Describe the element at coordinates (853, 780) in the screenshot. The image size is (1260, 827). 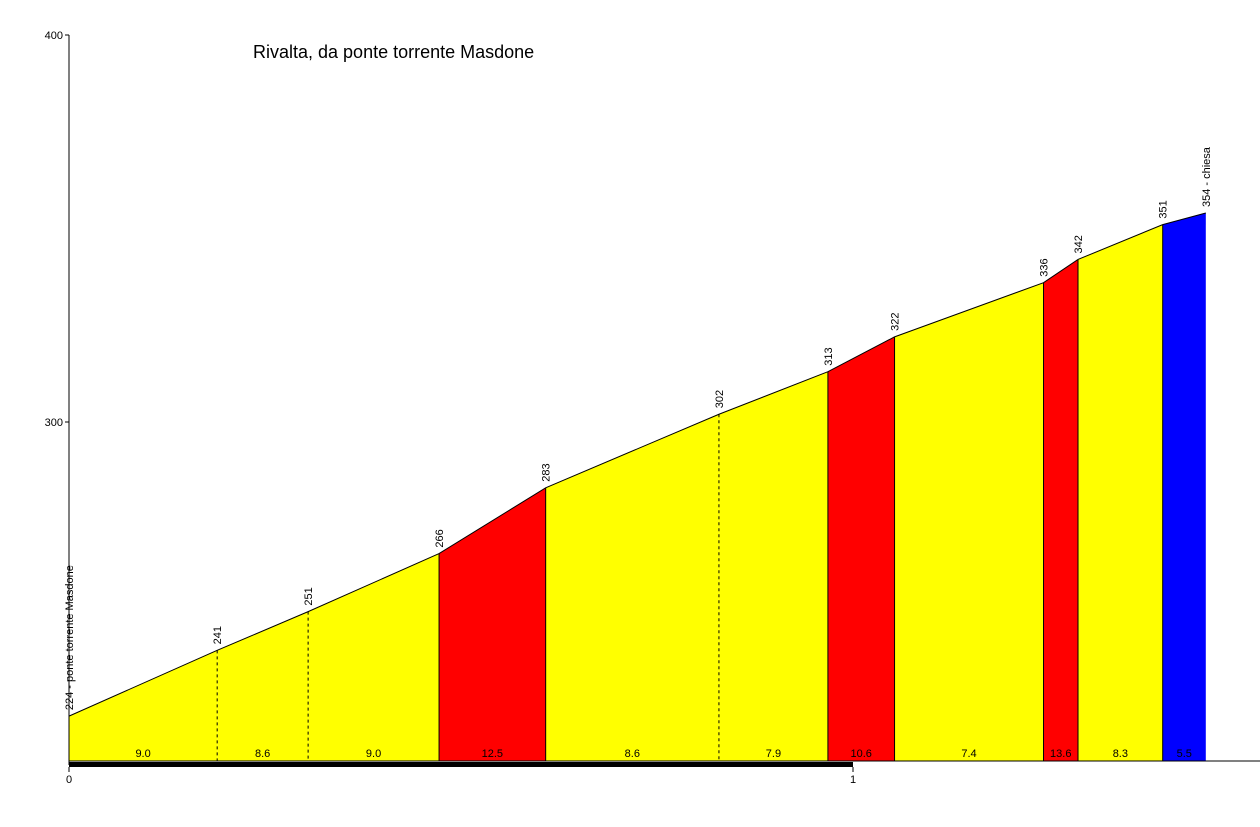
I see `x-tick-label: 1` at that location.